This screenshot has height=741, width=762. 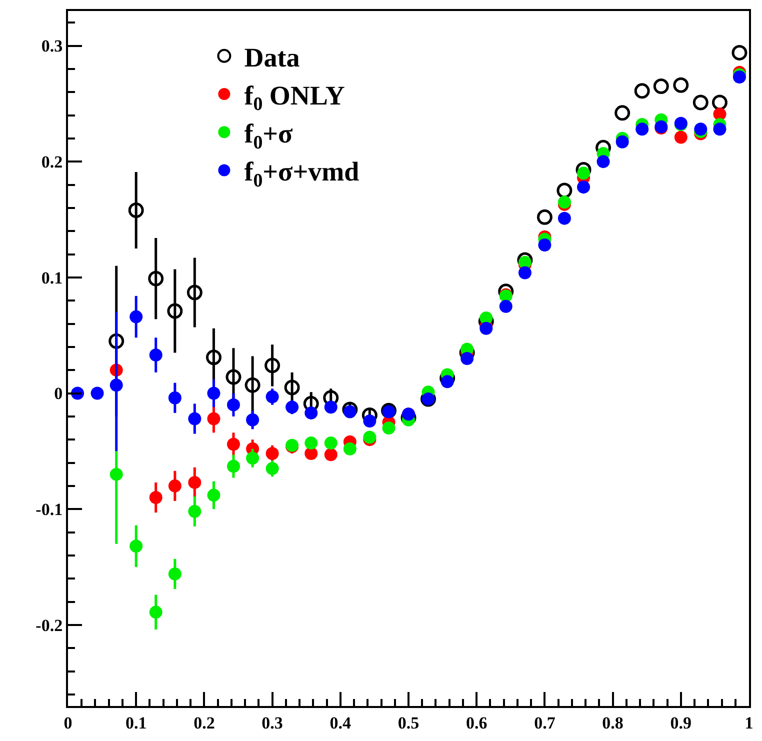 What do you see at coordinates (613, 722) in the screenshot?
I see `x-tick-label: 0.8` at bounding box center [613, 722].